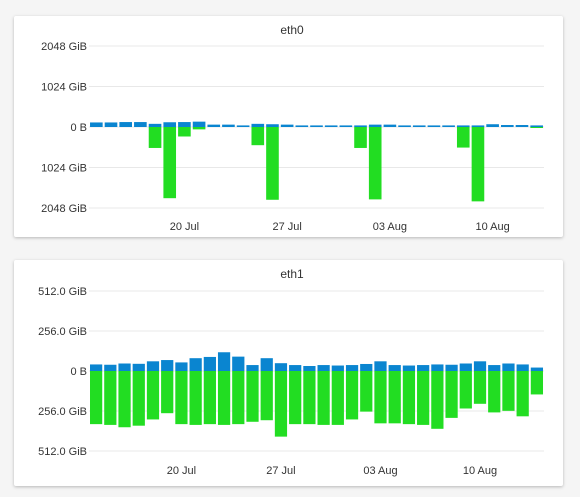 The image size is (580, 497). I want to click on eth1-chart-title: eth1, so click(292, 274).